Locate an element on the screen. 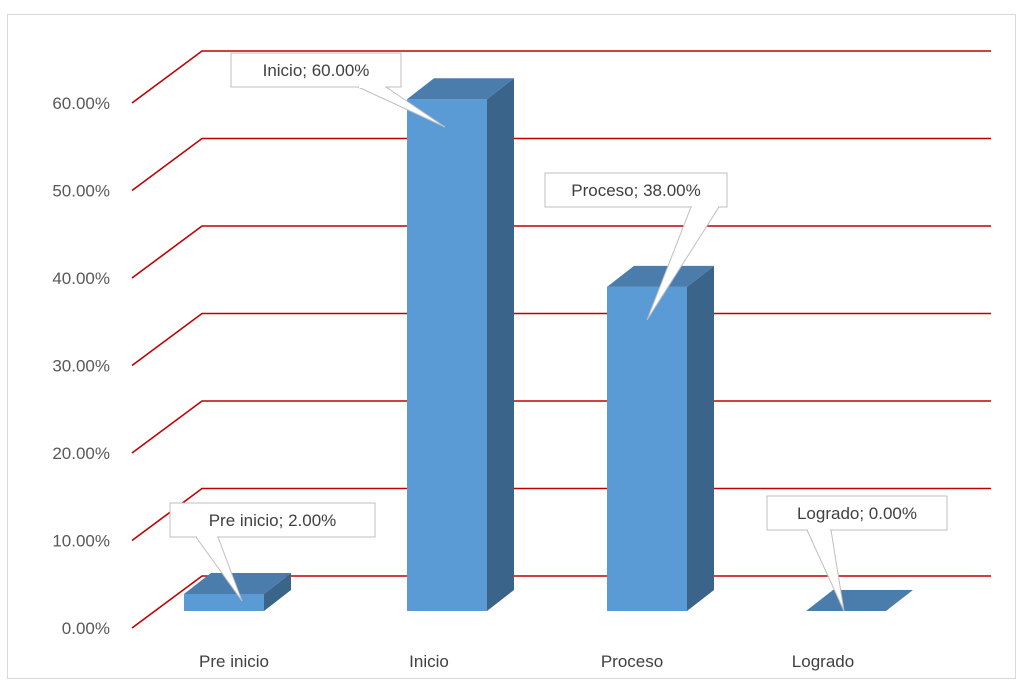  y-tick-label: 50.00% is located at coordinates (81, 191).